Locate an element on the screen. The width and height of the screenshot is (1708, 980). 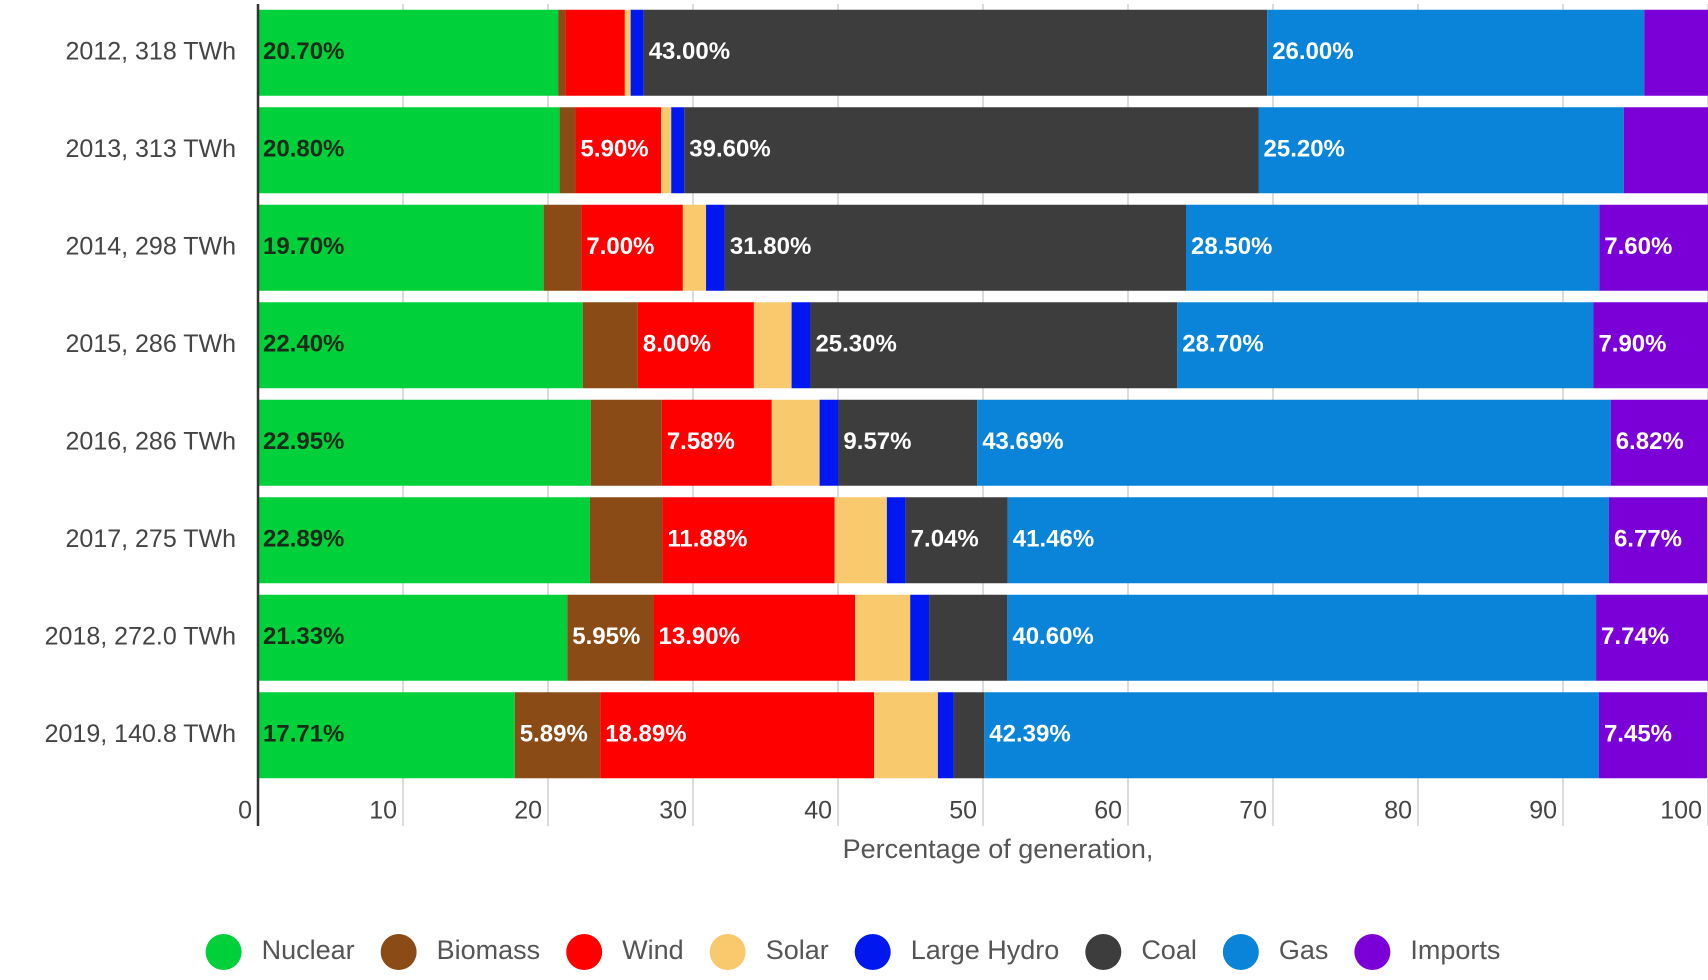
data-label: 7.58% is located at coordinates (701, 441).